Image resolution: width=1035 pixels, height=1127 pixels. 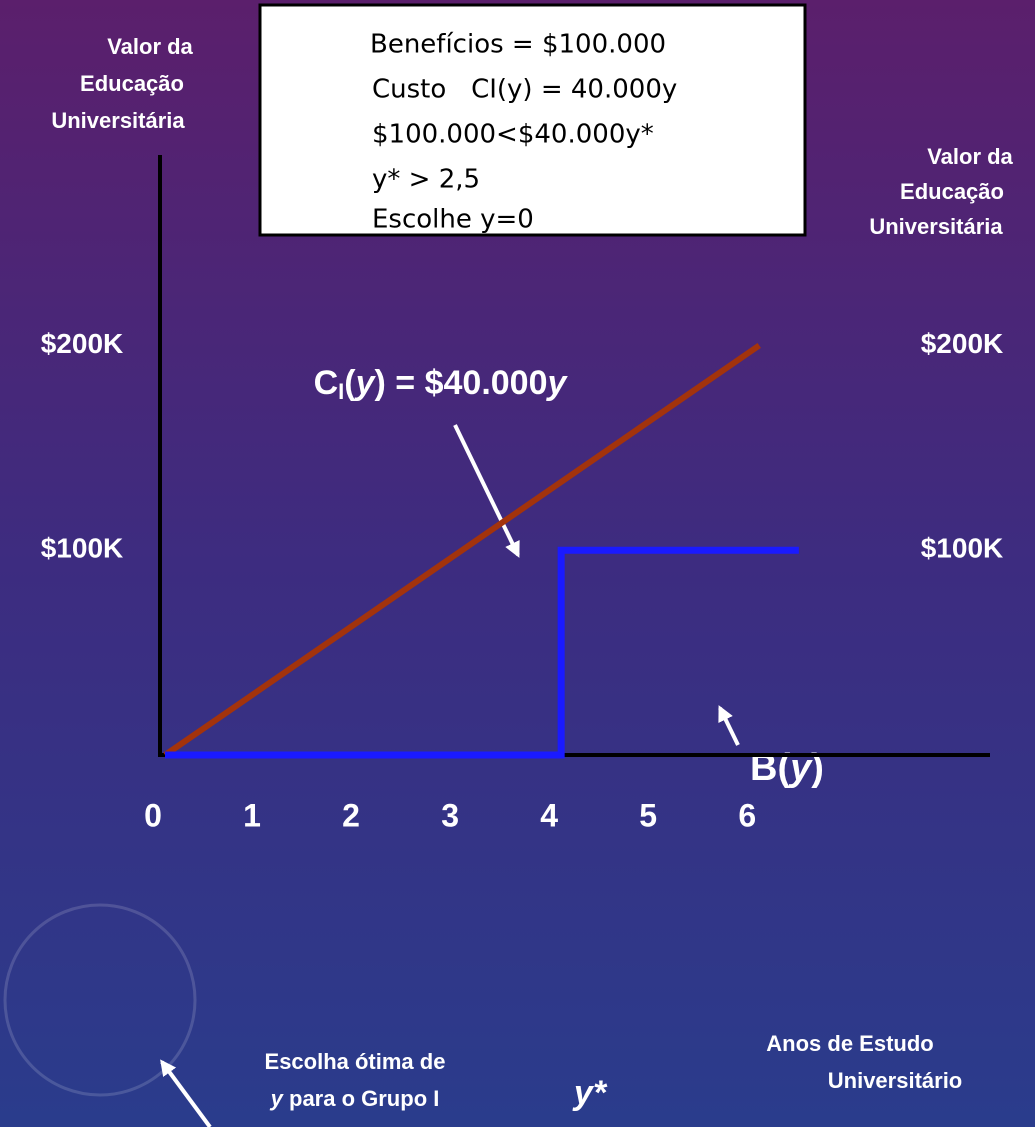 I want to click on x-tick-label: 5, so click(x=648, y=815).